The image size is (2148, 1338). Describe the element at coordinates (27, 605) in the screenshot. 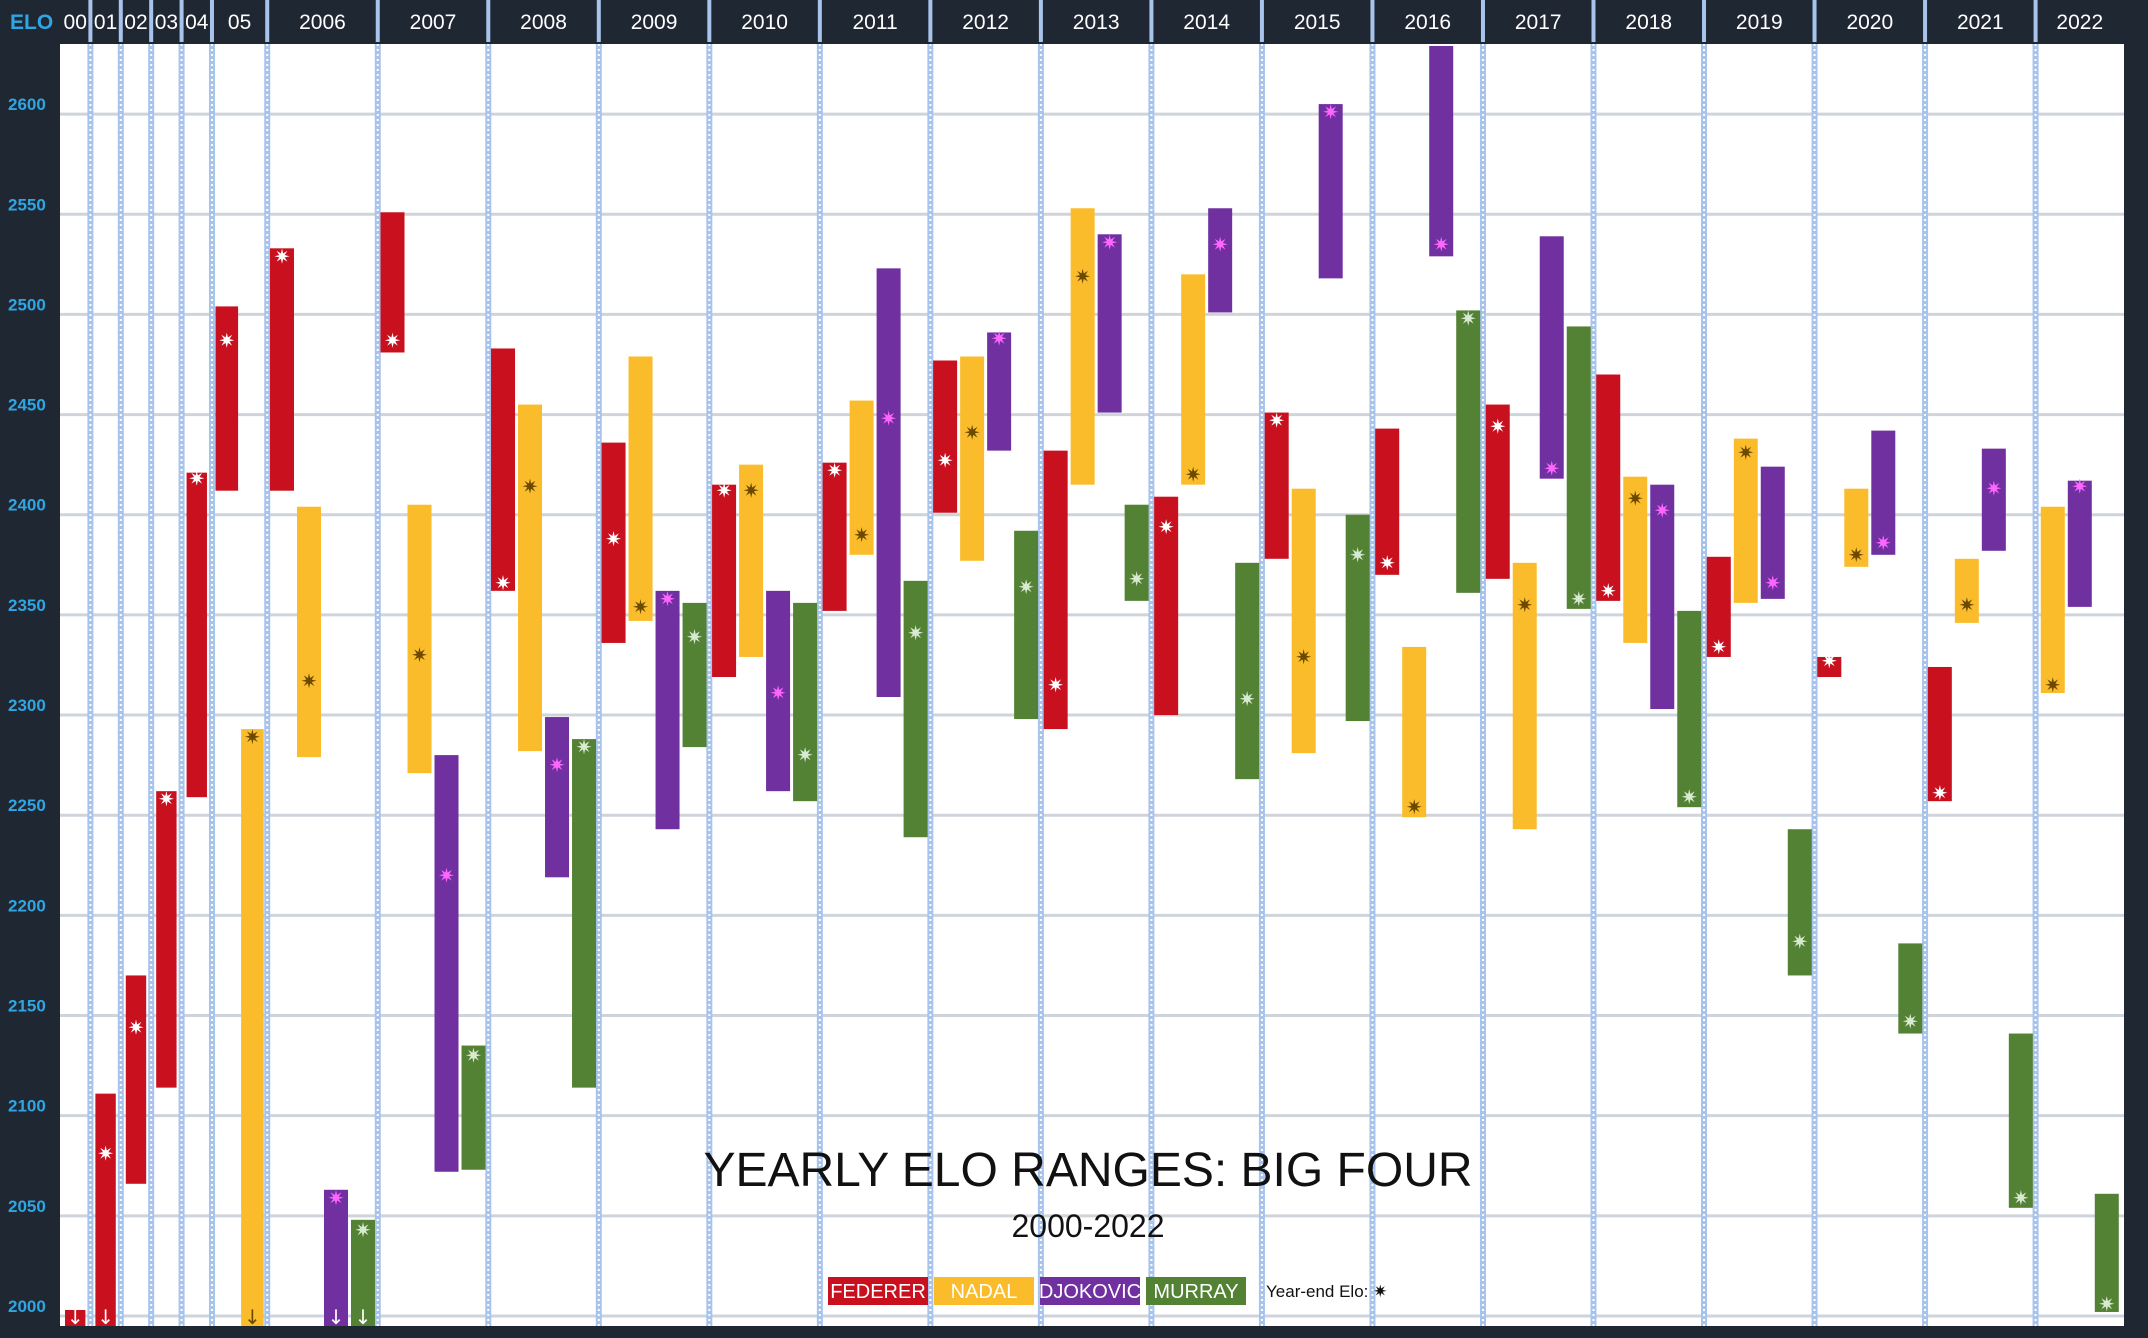

I see `y-tick-2350: 2350` at that location.